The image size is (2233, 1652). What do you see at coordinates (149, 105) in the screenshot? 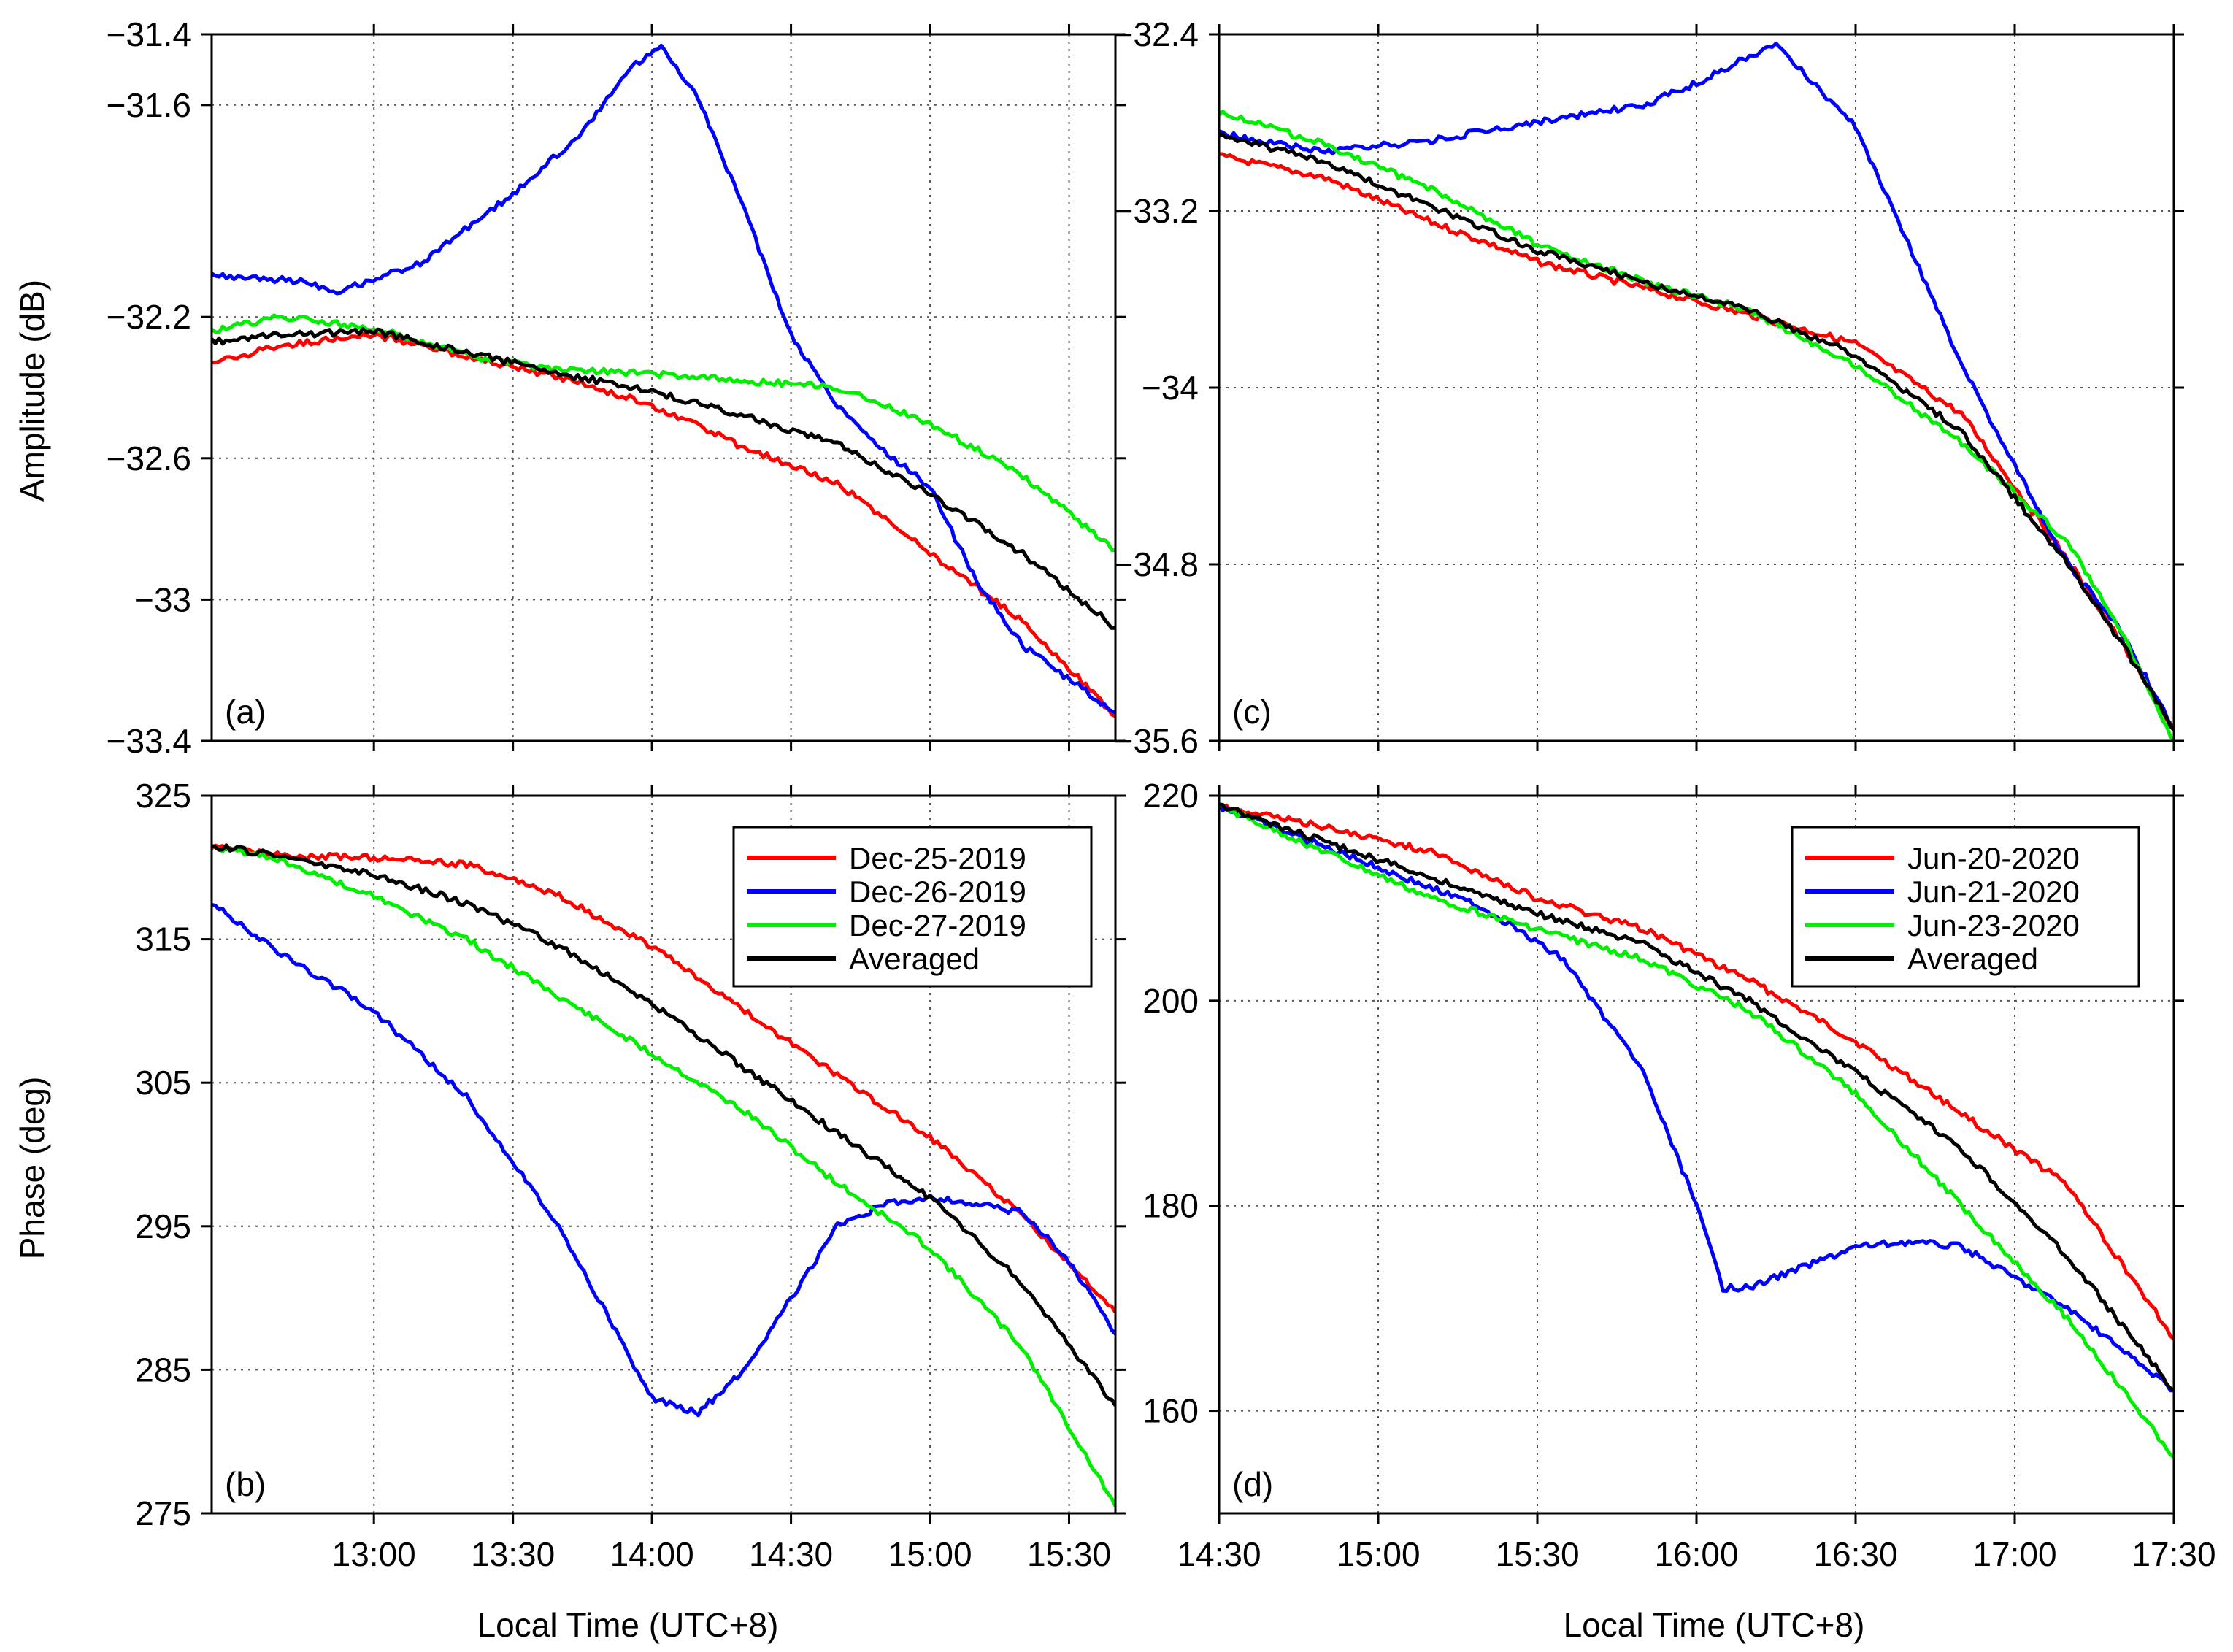
I see `y-tick-label: −31.6` at bounding box center [149, 105].